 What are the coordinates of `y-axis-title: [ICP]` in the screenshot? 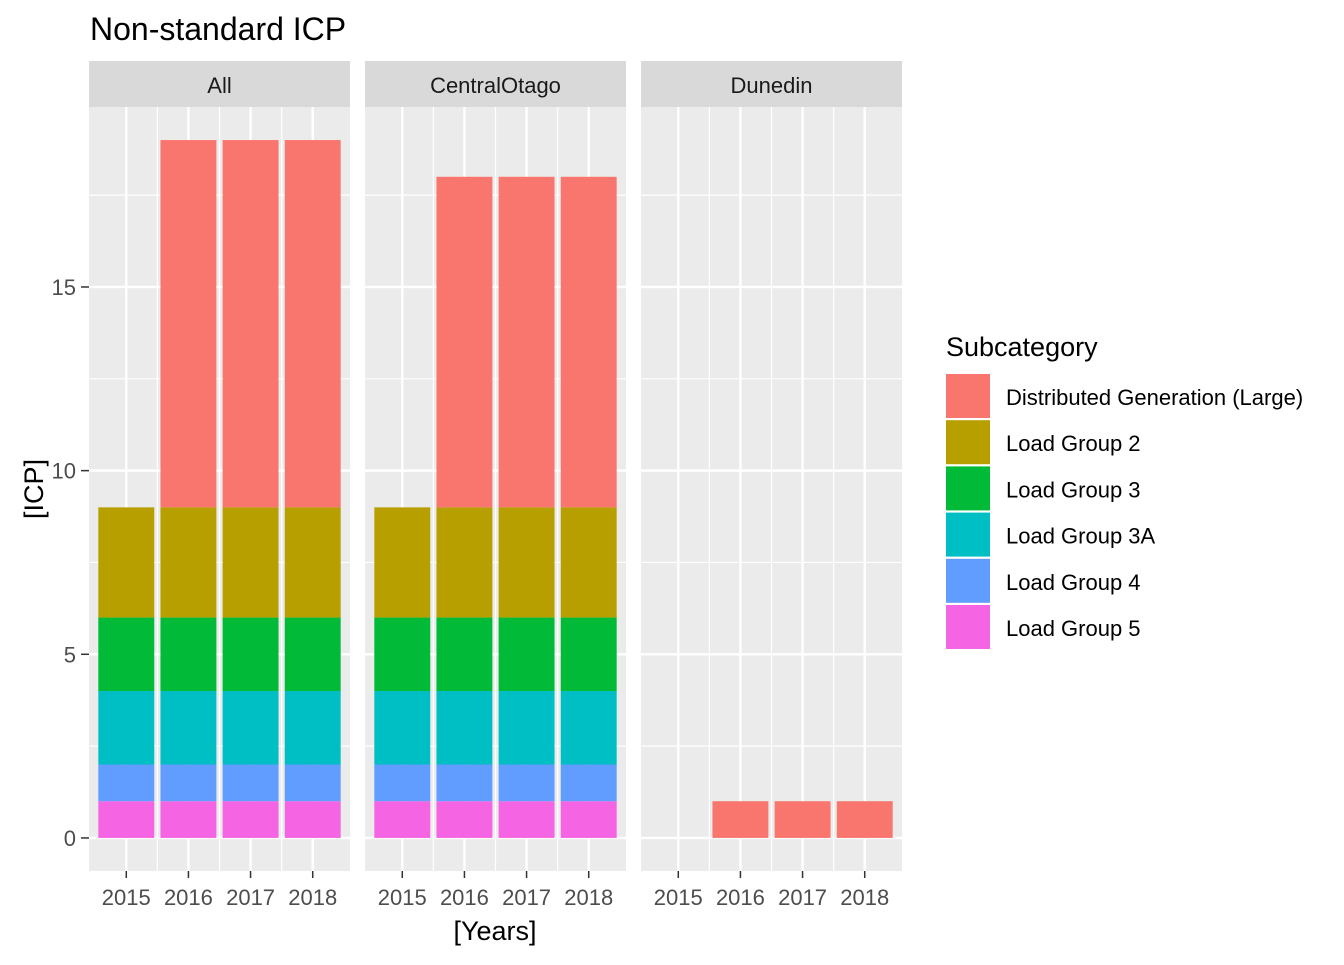 It's located at (34, 489).